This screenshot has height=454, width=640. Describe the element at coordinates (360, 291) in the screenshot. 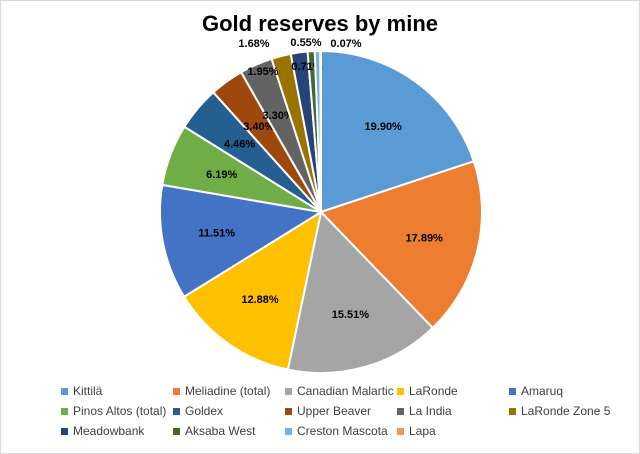

I see `pie-slice-canadian-malartic` at that location.